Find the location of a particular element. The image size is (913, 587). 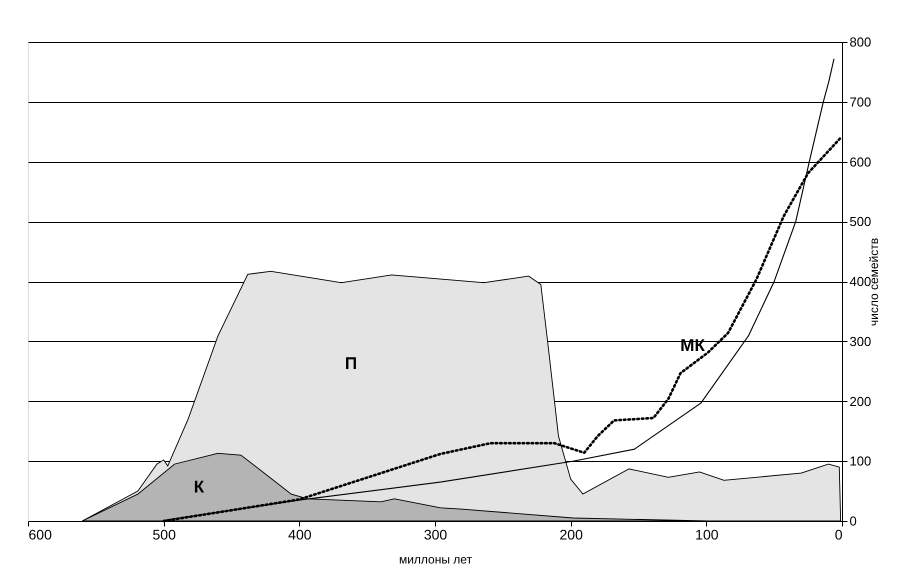

y-tick-label: 400 is located at coordinates (861, 281).